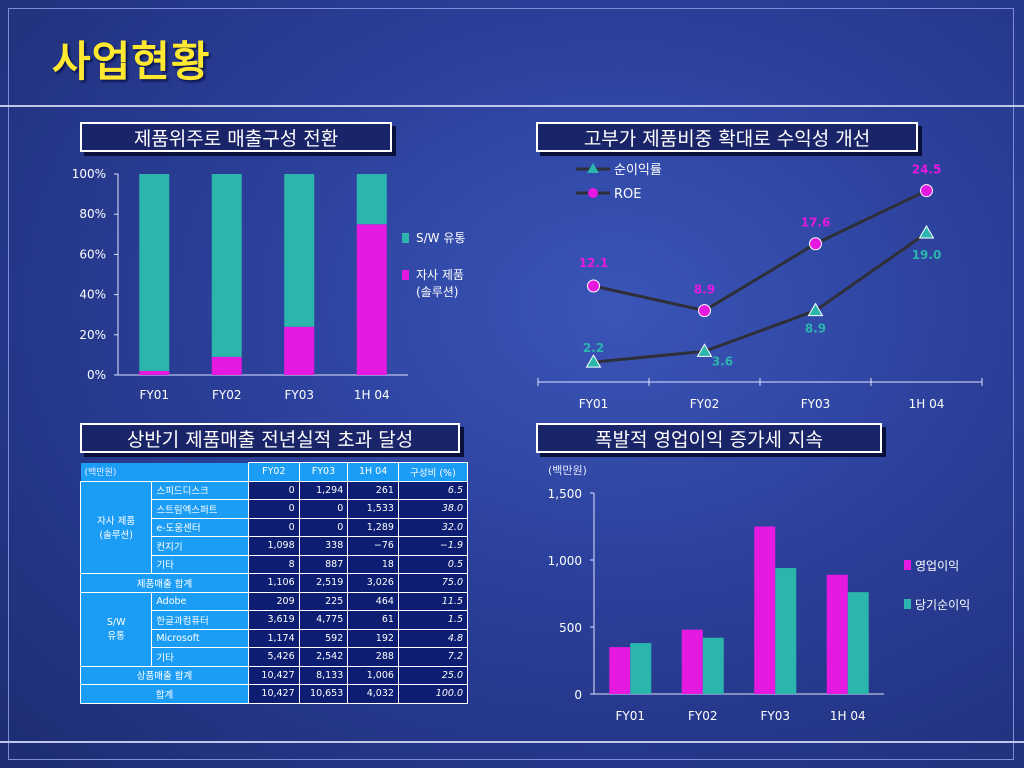 The height and width of the screenshot is (768, 1024). I want to click on table-cell: 11.5, so click(433, 601).